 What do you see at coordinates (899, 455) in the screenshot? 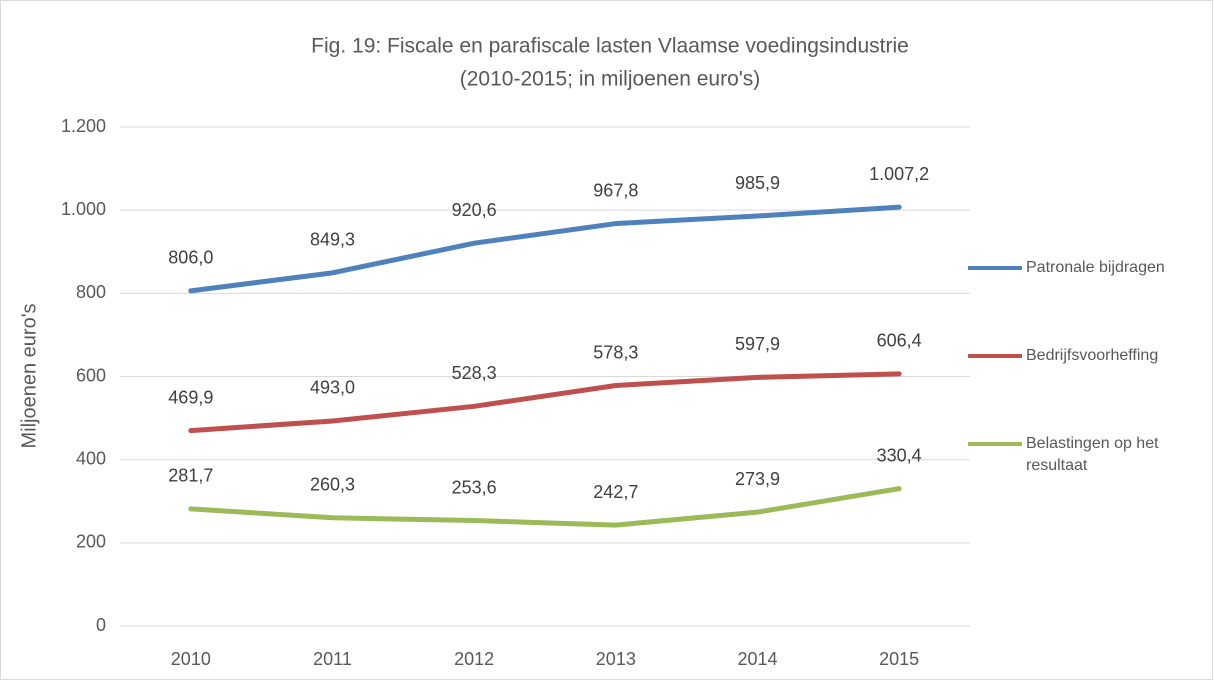
I see `data-label: 330,4` at bounding box center [899, 455].